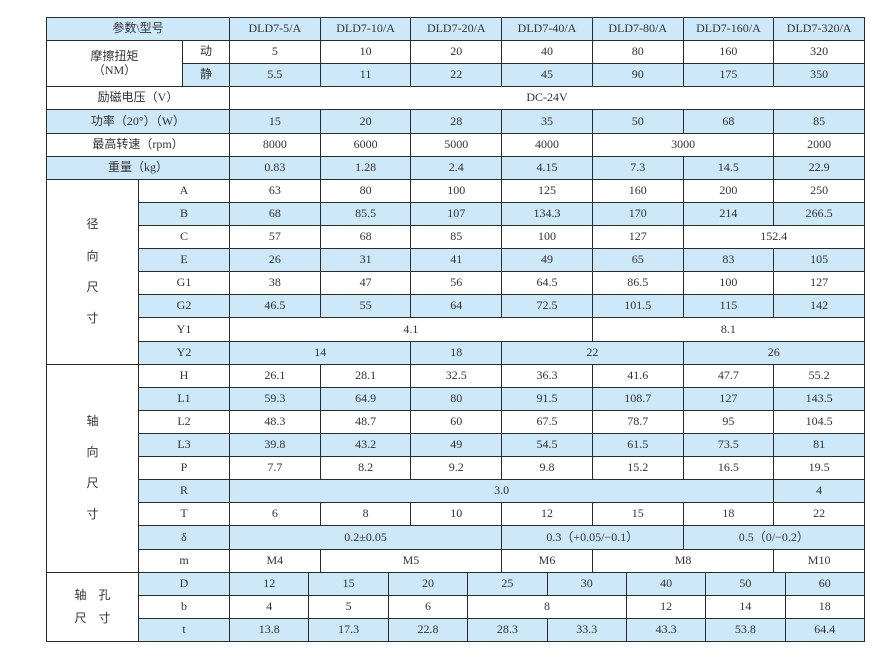 This screenshot has width=878, height=660. I want to click on row-label: m, so click(184, 560).